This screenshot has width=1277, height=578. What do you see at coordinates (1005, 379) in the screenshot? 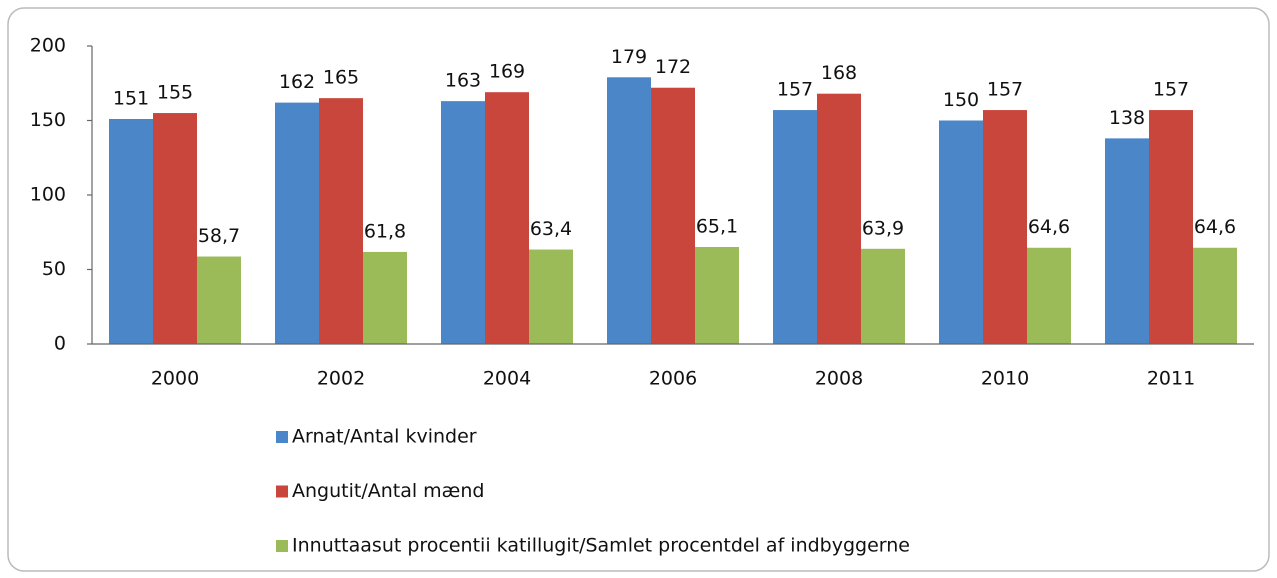
I see `x-tick-label: 2010` at bounding box center [1005, 379].